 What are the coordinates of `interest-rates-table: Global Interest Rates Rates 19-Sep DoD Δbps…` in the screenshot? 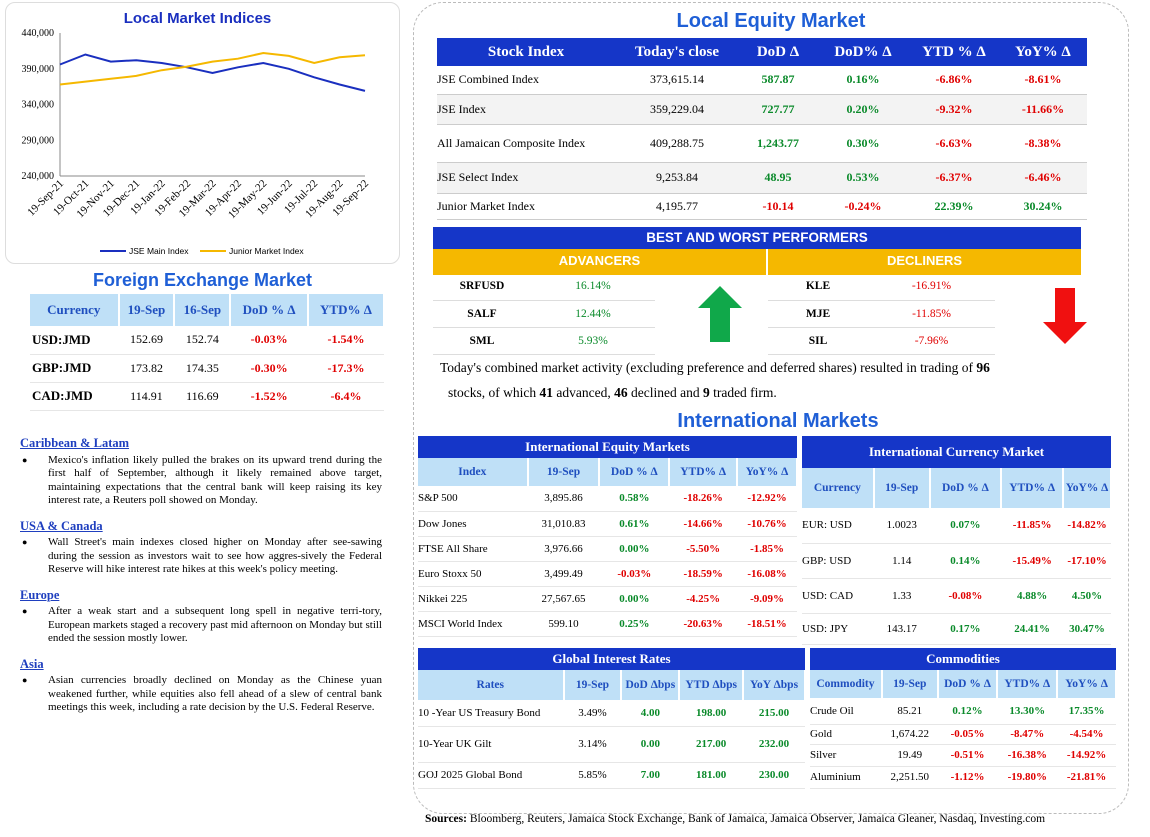 It's located at (612, 718).